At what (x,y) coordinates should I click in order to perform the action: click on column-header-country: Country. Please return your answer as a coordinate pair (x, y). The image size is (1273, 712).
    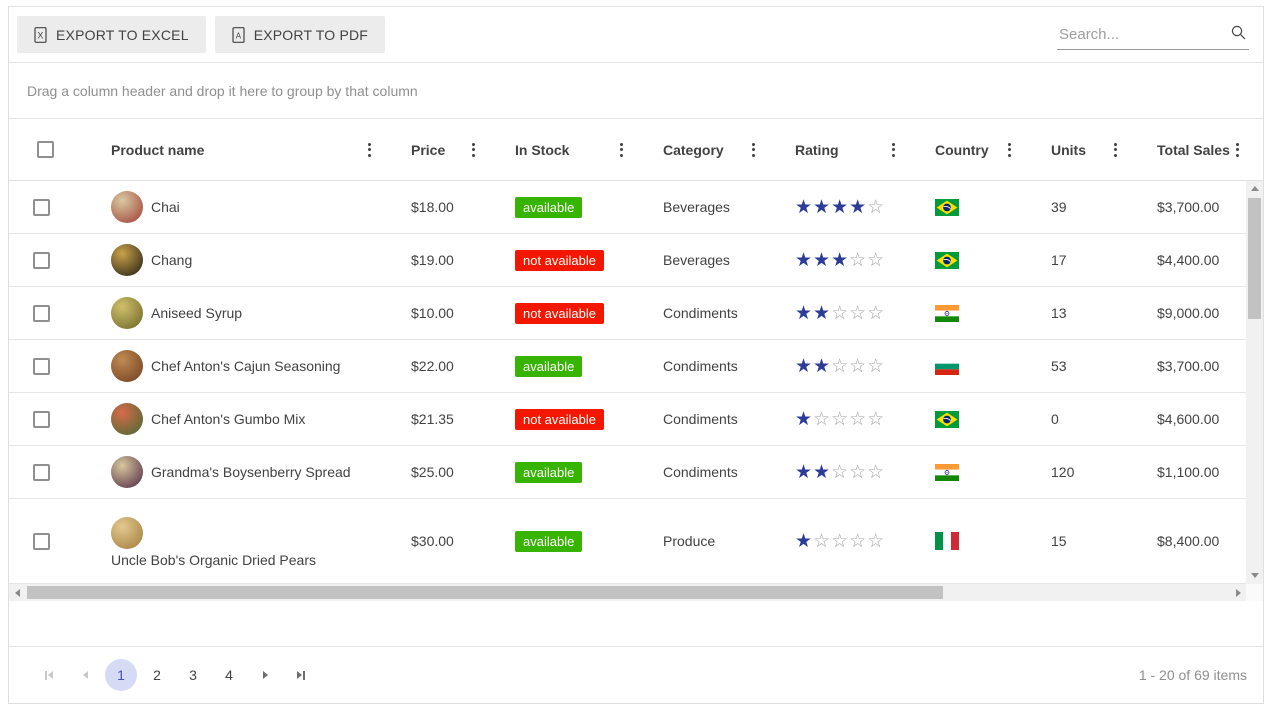
    Looking at the image, I should click on (969, 149).